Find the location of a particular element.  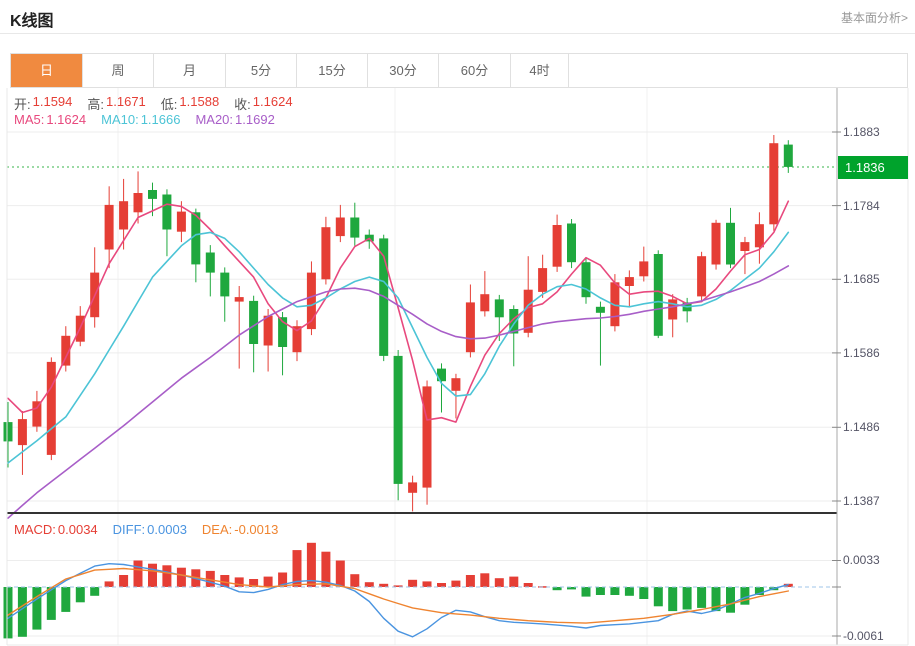

tab-4hour: 4时 is located at coordinates (540, 70).